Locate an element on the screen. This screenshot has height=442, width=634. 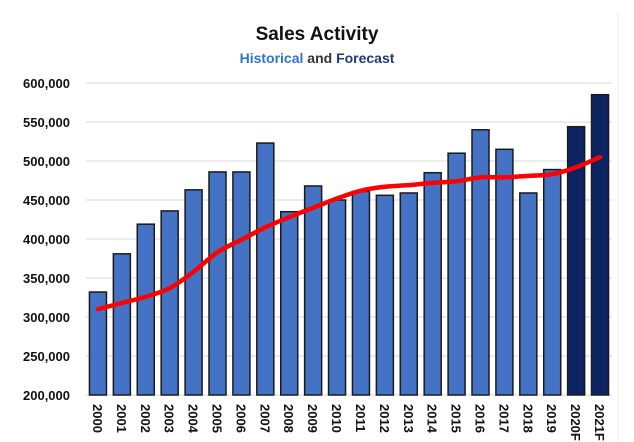
x-tick-label: 2011 is located at coordinates (360, 418).